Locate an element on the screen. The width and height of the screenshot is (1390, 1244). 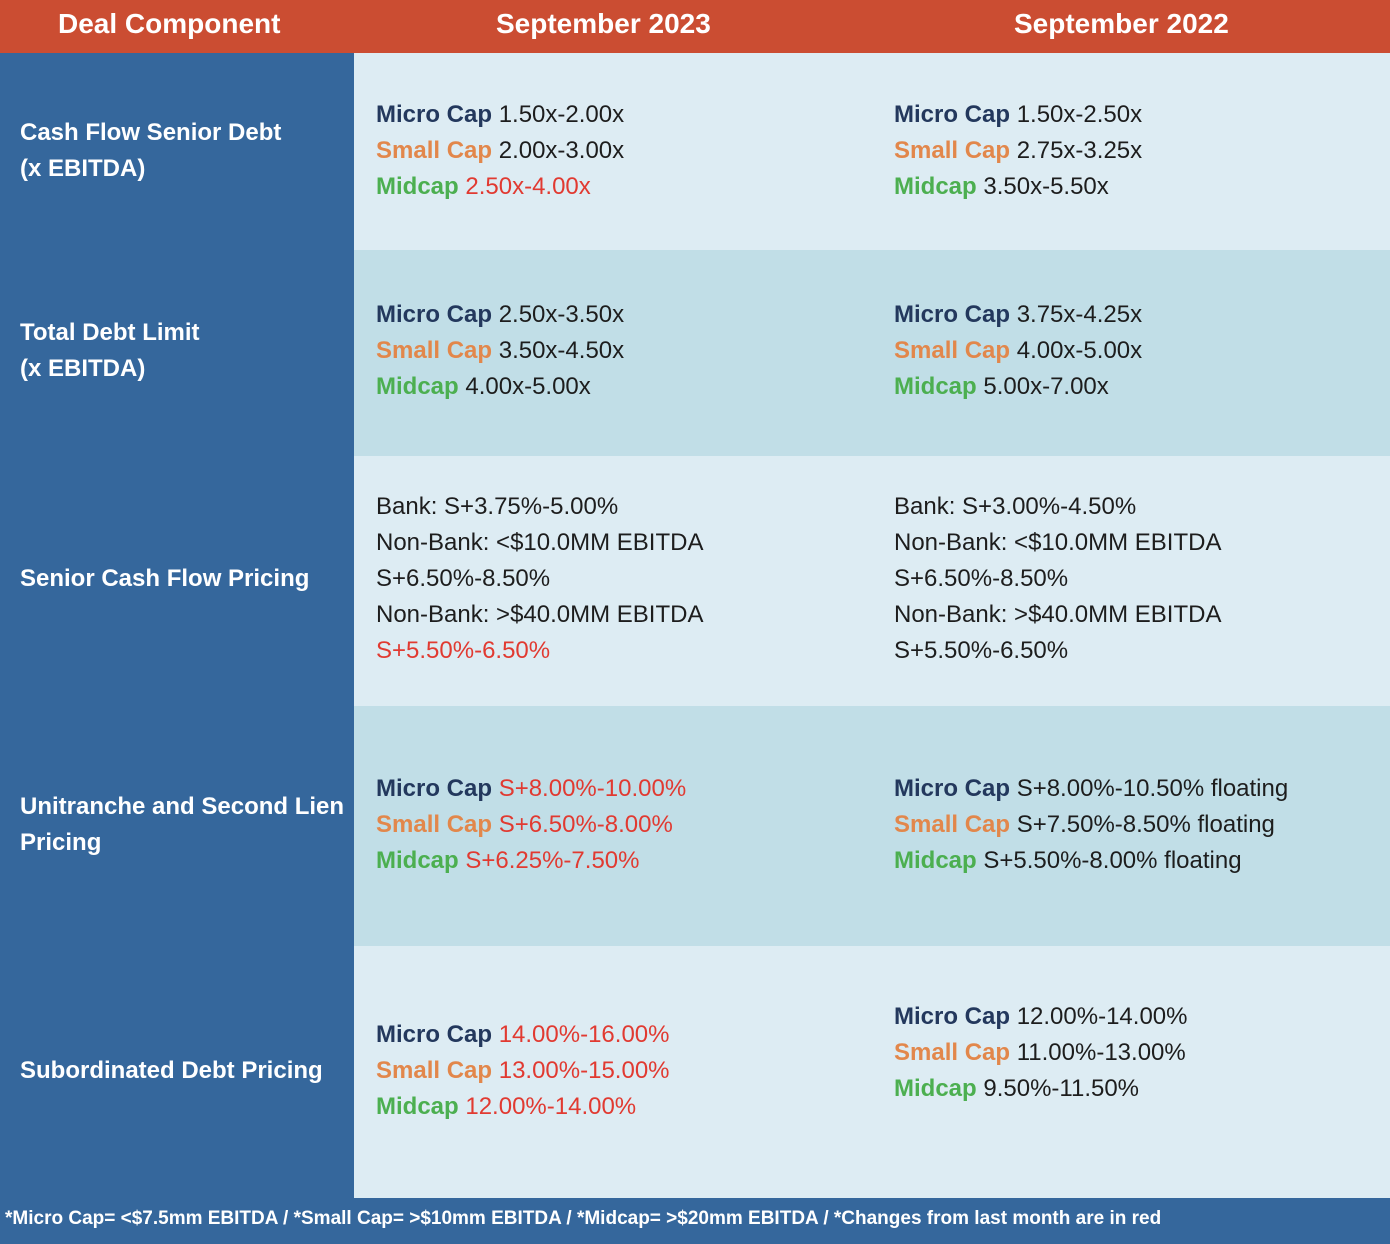
tier-line-micro: Micro Cap 1.50x-2.00x is located at coordinates (500, 115).